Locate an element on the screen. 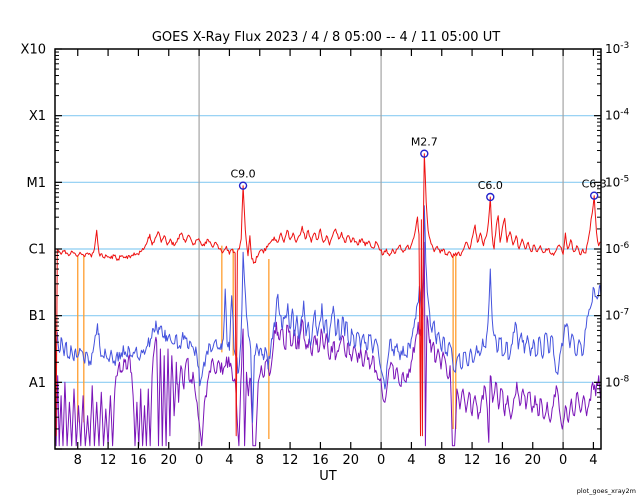  y-right-tick-label: 10⁻⁷ is located at coordinates (617, 315).